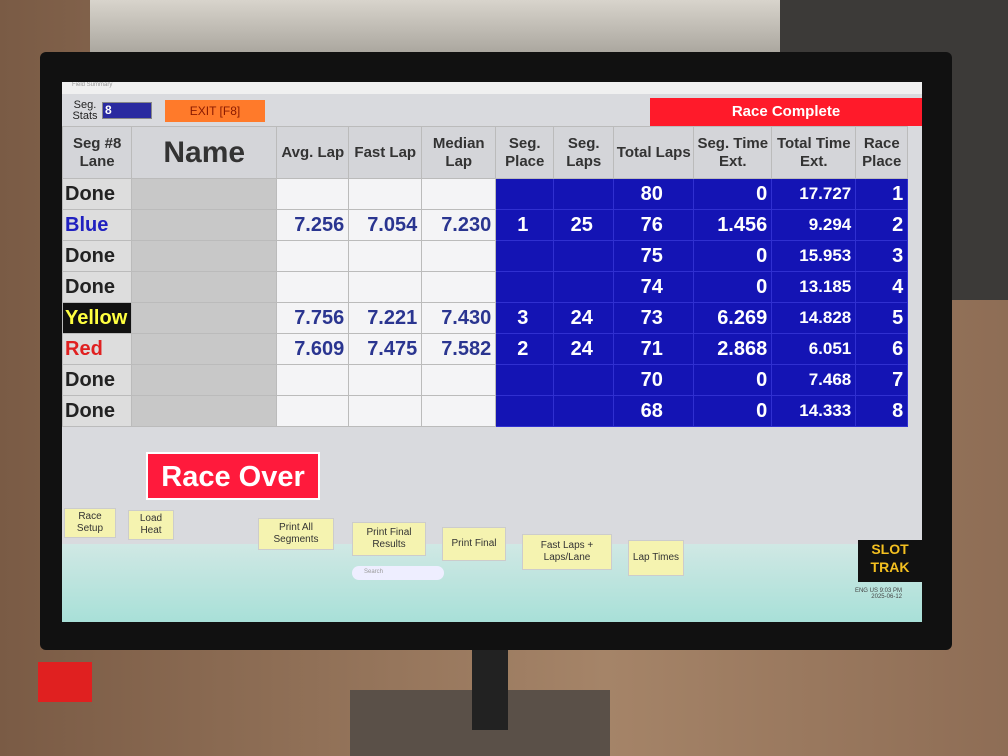  I want to click on lap-times-button: Lap Times, so click(656, 558).